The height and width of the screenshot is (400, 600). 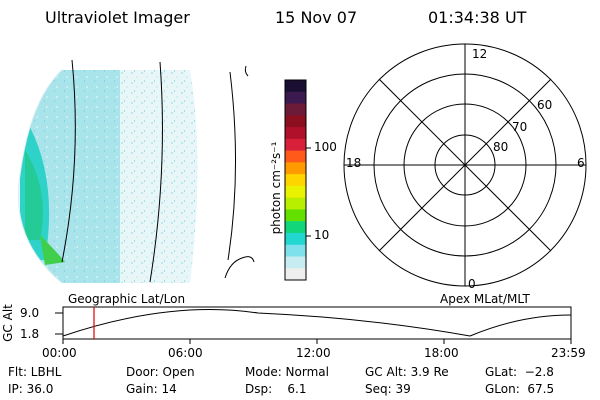 What do you see at coordinates (313, 353) in the screenshot?
I see `x-tick-1200: 12:00` at bounding box center [313, 353].